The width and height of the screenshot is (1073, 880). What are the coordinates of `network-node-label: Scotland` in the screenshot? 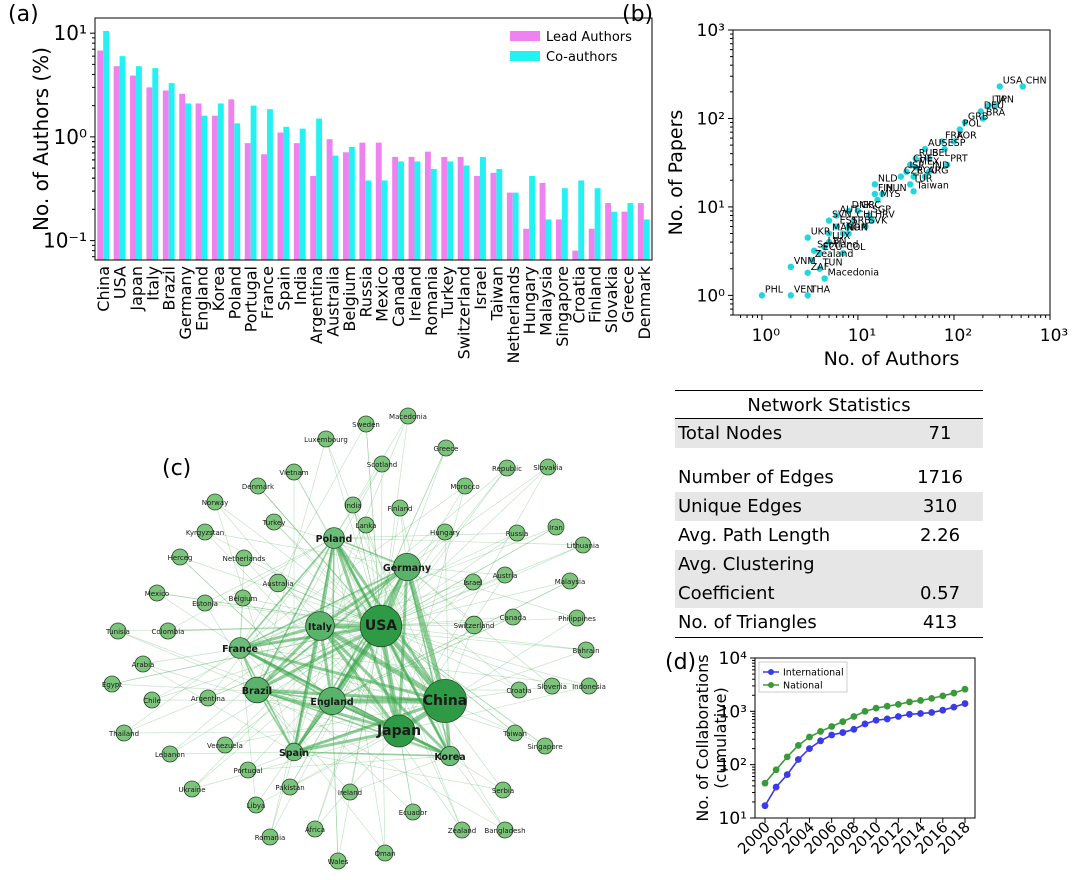 It's located at (382, 465).